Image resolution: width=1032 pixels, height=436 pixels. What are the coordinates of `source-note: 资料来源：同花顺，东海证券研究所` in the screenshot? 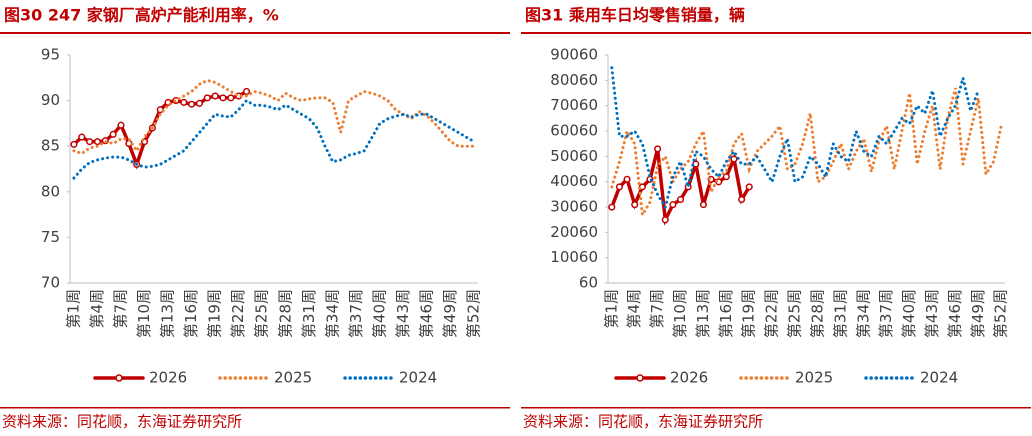 It's located at (643, 422).